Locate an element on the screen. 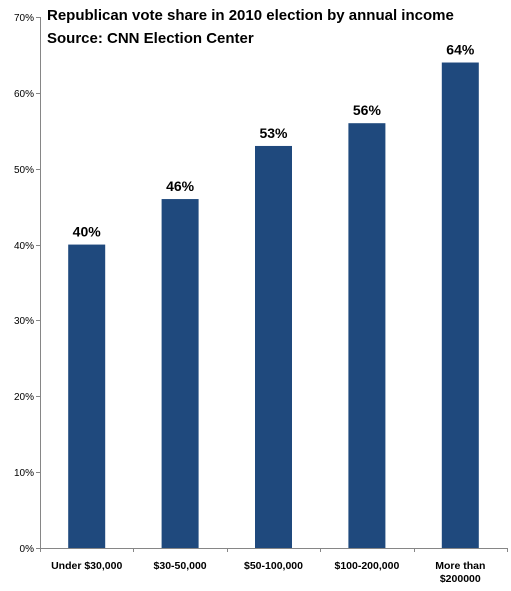 This screenshot has height=591, width=511. data-label: 53% is located at coordinates (273, 133).